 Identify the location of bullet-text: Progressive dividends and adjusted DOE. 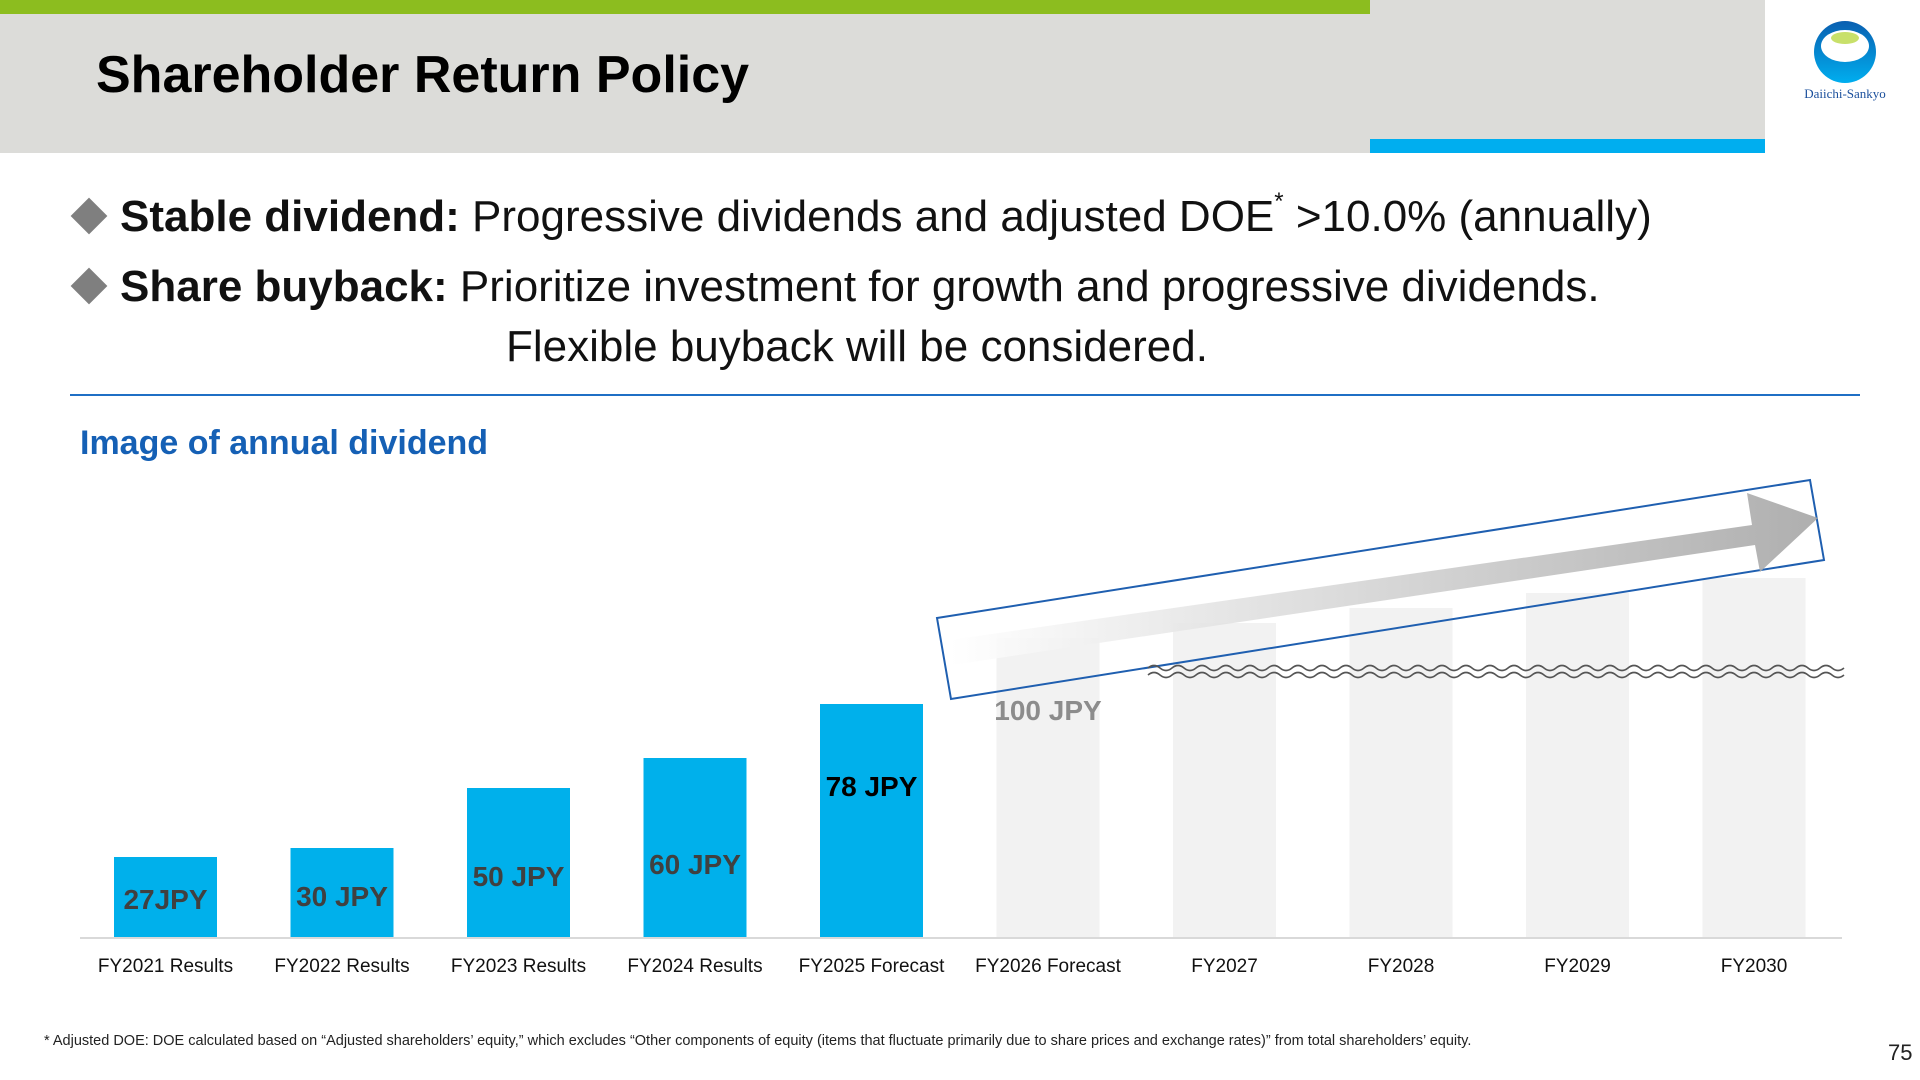
(867, 216).